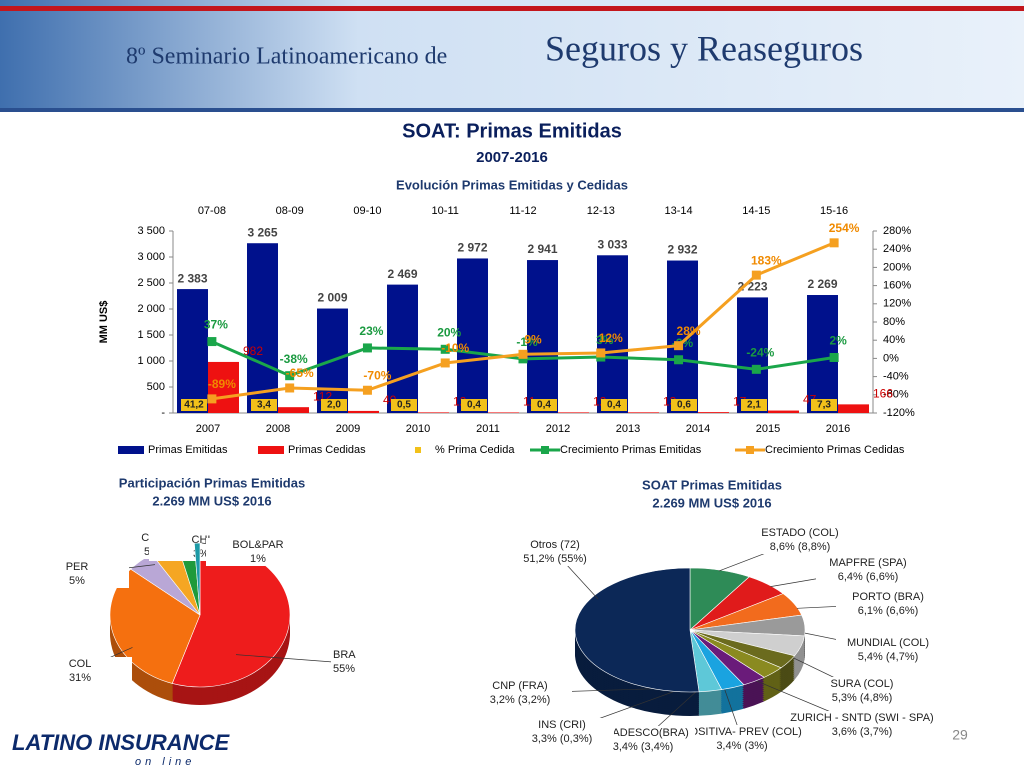 This screenshot has height=768, width=1024. I want to click on header-band, so click(512, 56).